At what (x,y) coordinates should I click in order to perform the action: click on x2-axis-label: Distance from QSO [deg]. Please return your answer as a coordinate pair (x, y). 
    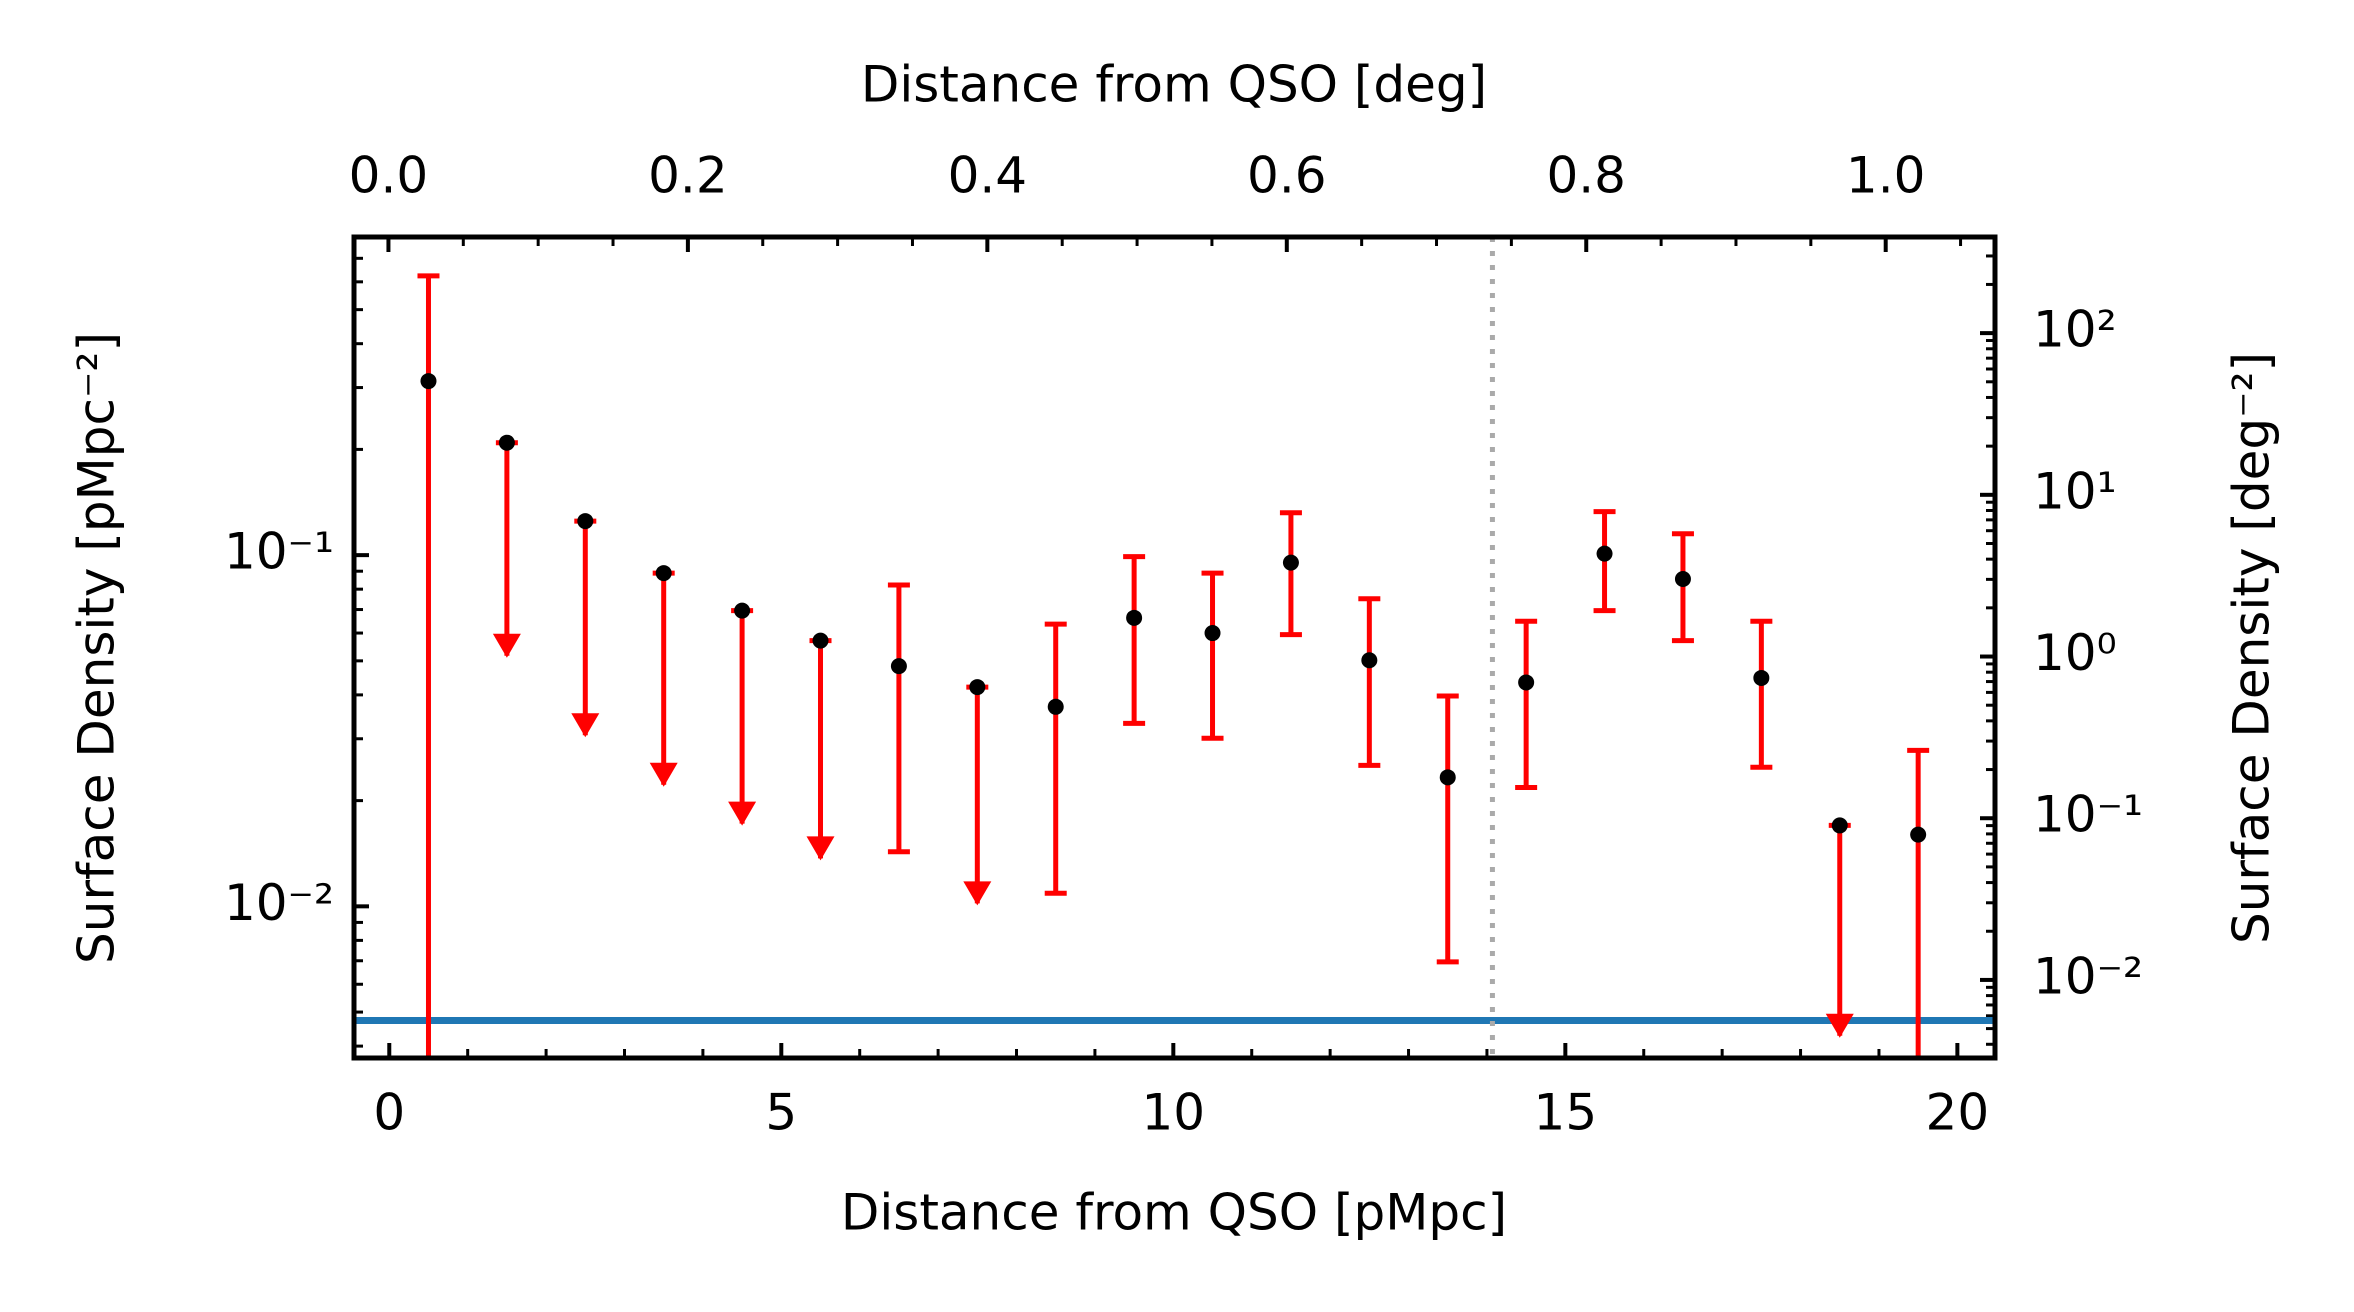
    Looking at the image, I should click on (1174, 85).